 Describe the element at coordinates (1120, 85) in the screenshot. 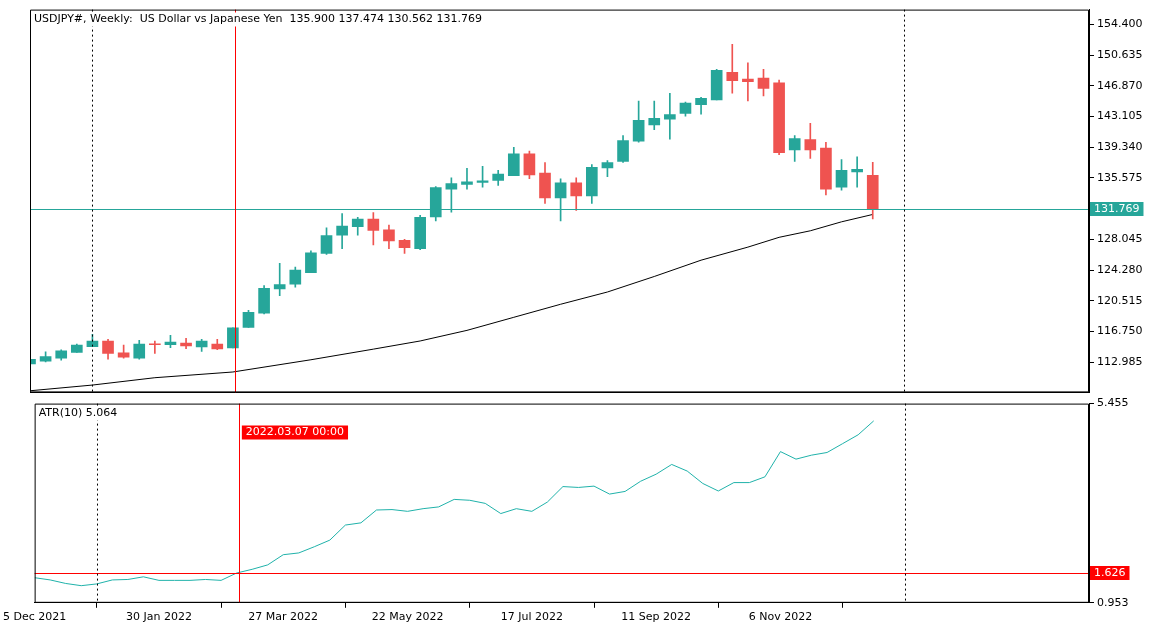

I see `y-tick-label: 146.870` at that location.